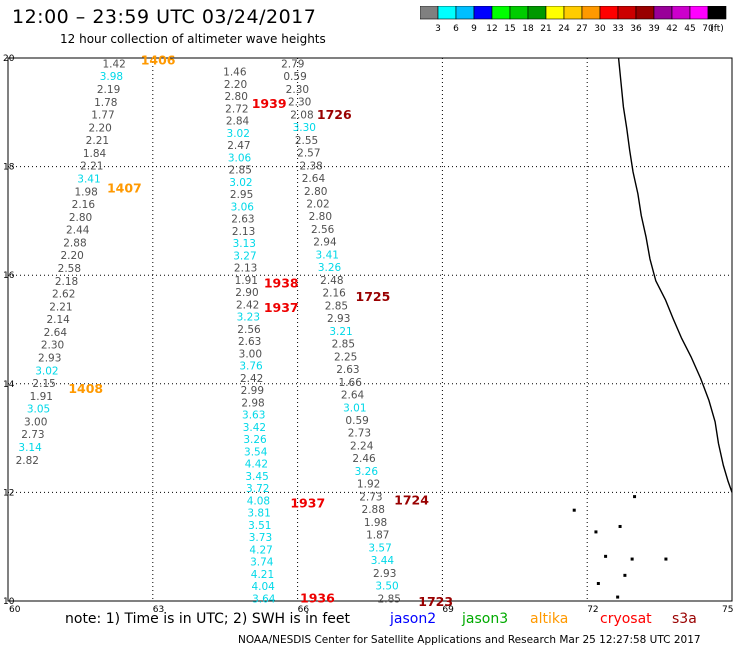  What do you see at coordinates (617, 29) in the screenshot?
I see `legend-label: 33` at bounding box center [617, 29].